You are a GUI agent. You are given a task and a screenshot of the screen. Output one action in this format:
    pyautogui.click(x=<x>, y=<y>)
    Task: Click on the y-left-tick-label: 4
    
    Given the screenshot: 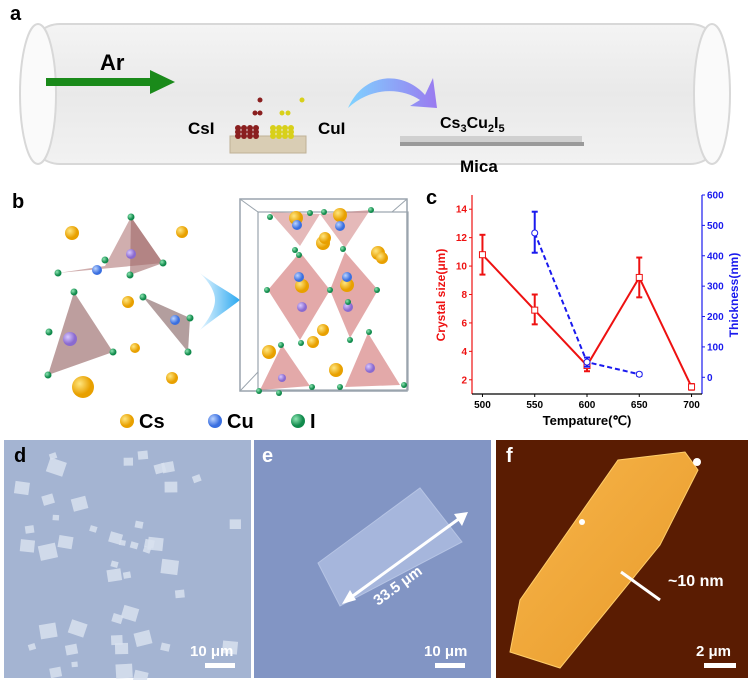 What is the action you would take?
    pyautogui.click(x=464, y=352)
    